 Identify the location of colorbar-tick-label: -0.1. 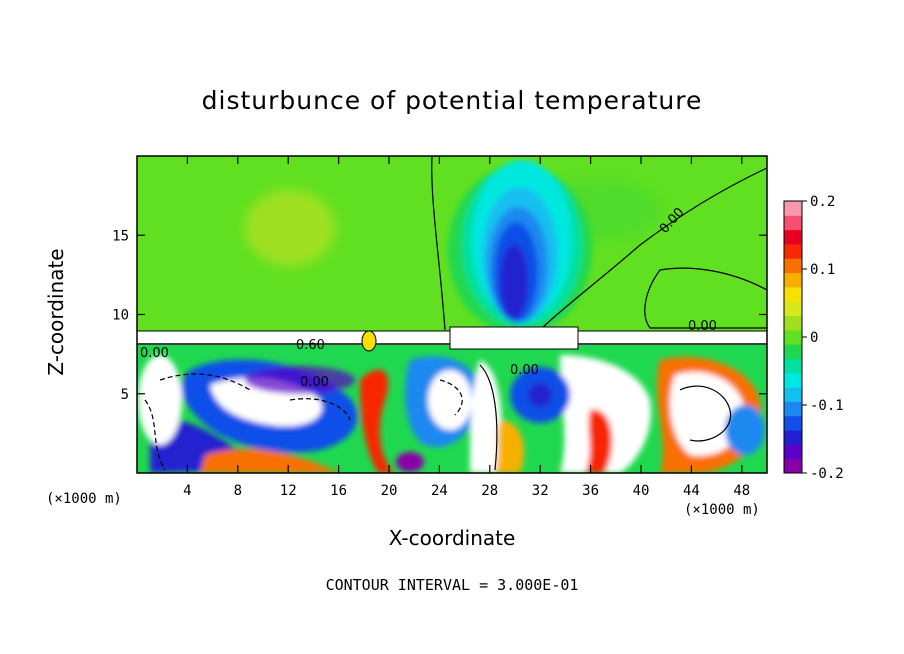
(827, 406).